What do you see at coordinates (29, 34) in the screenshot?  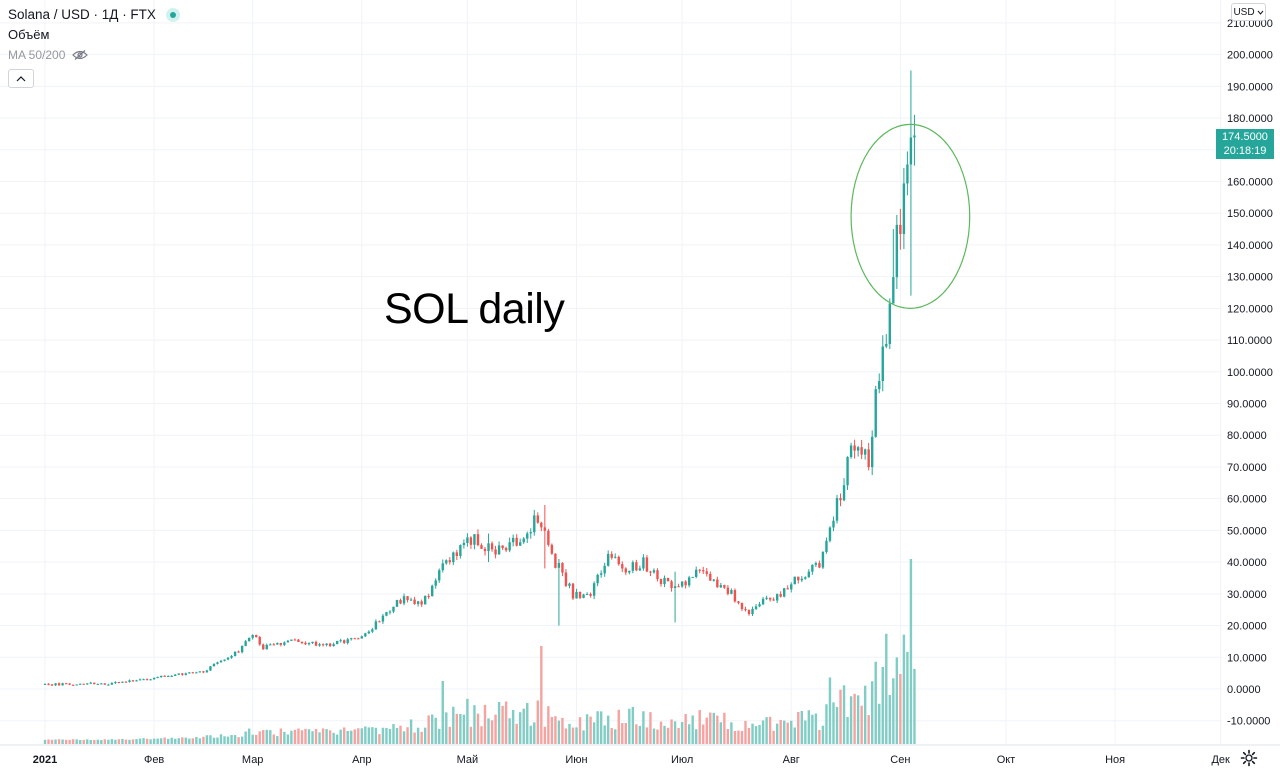 I see `volume-label: Объём` at bounding box center [29, 34].